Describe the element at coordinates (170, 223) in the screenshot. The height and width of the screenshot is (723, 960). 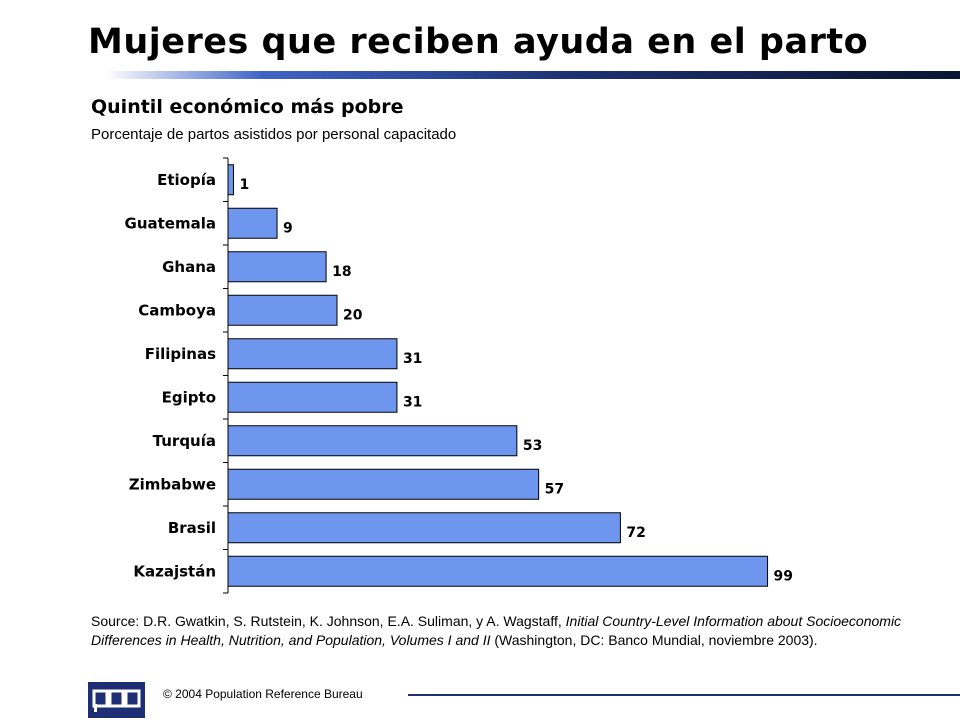
I see `category-label: Guatemala` at that location.